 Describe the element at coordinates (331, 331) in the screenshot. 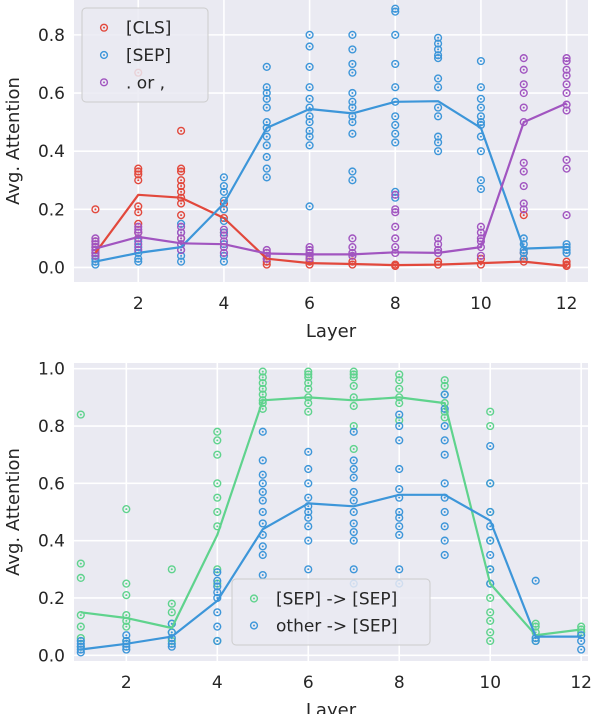

I see `x-axis-label: Layer` at that location.